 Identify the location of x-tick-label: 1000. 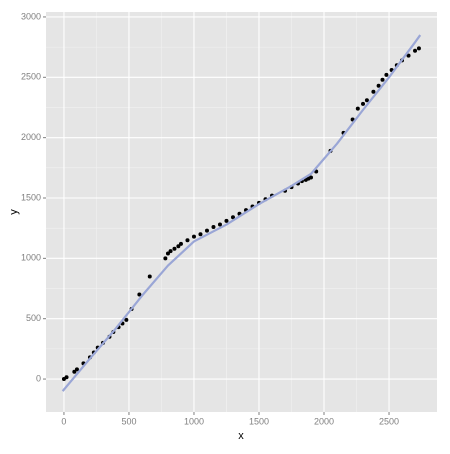
(194, 421).